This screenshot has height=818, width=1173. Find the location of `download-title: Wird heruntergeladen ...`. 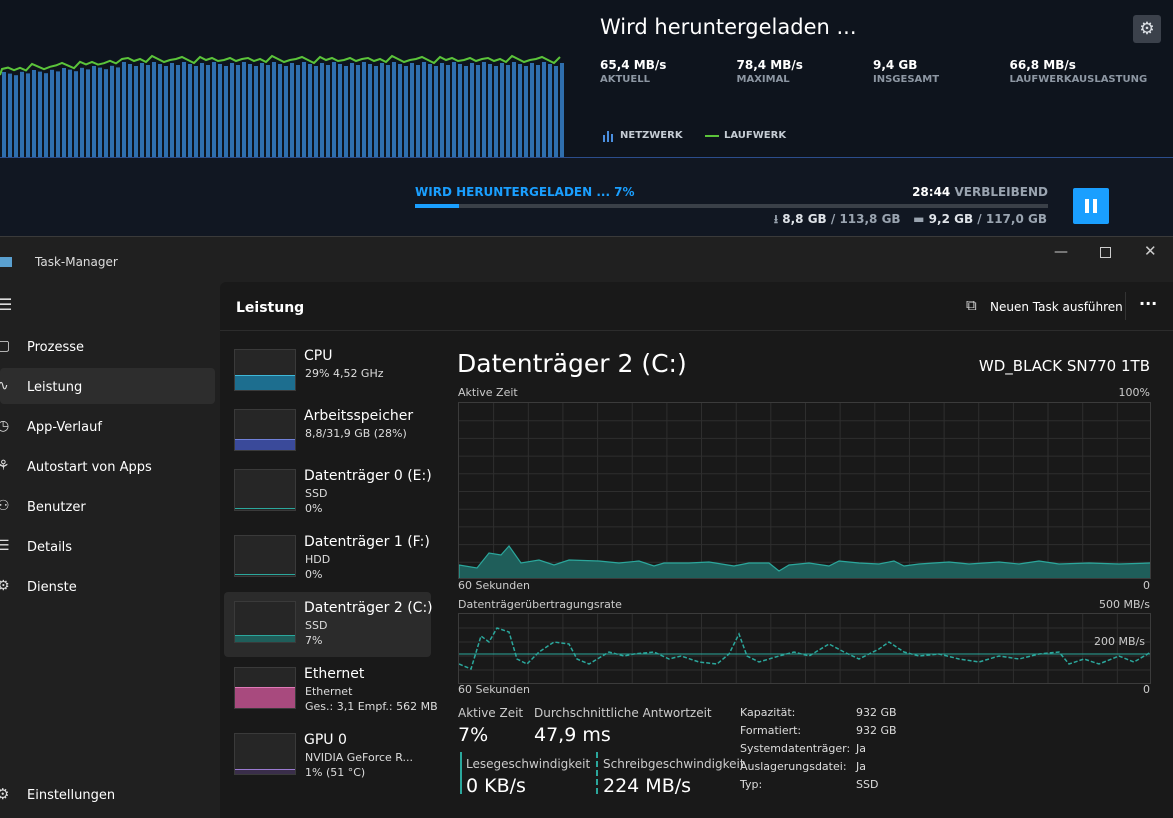

download-title: Wird heruntergeladen ... is located at coordinates (728, 27).